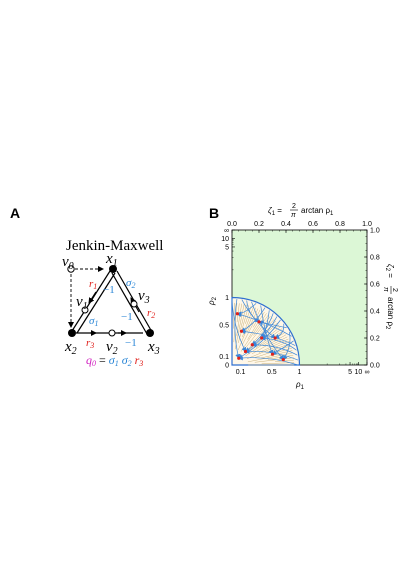 This screenshot has width=415, height=588. What do you see at coordinates (82, 303) in the screenshot?
I see `label-v1: v1` at bounding box center [82, 303].